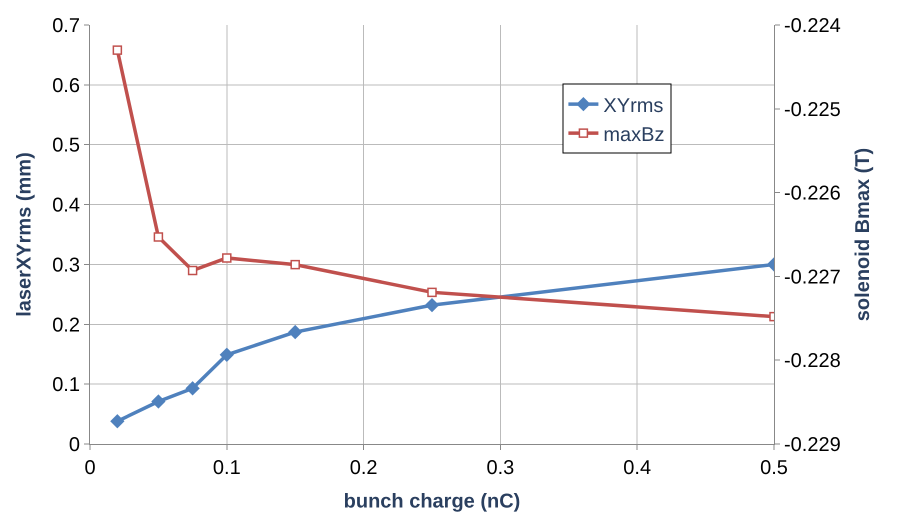 The height and width of the screenshot is (519, 904). Describe the element at coordinates (364, 468) in the screenshot. I see `x-tick-label: 0.2` at that location.